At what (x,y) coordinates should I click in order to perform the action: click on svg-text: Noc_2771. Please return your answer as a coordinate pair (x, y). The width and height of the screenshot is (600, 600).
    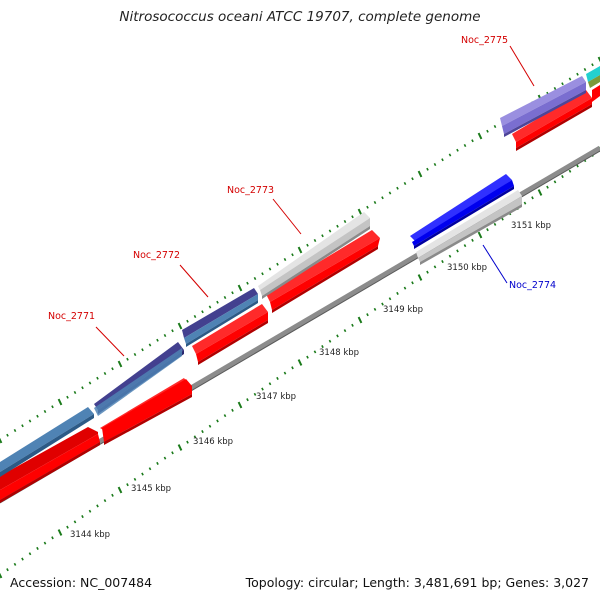
    Looking at the image, I should click on (71, 316).